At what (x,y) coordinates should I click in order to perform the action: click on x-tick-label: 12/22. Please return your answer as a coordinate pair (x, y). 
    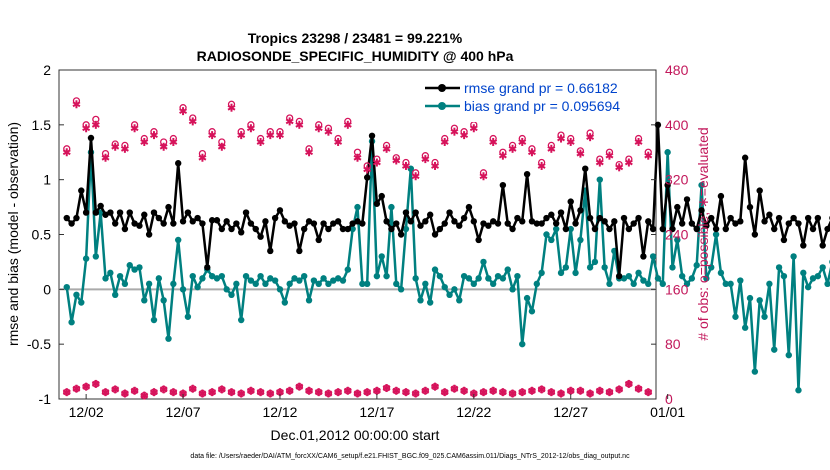
    Looking at the image, I should click on (473, 412).